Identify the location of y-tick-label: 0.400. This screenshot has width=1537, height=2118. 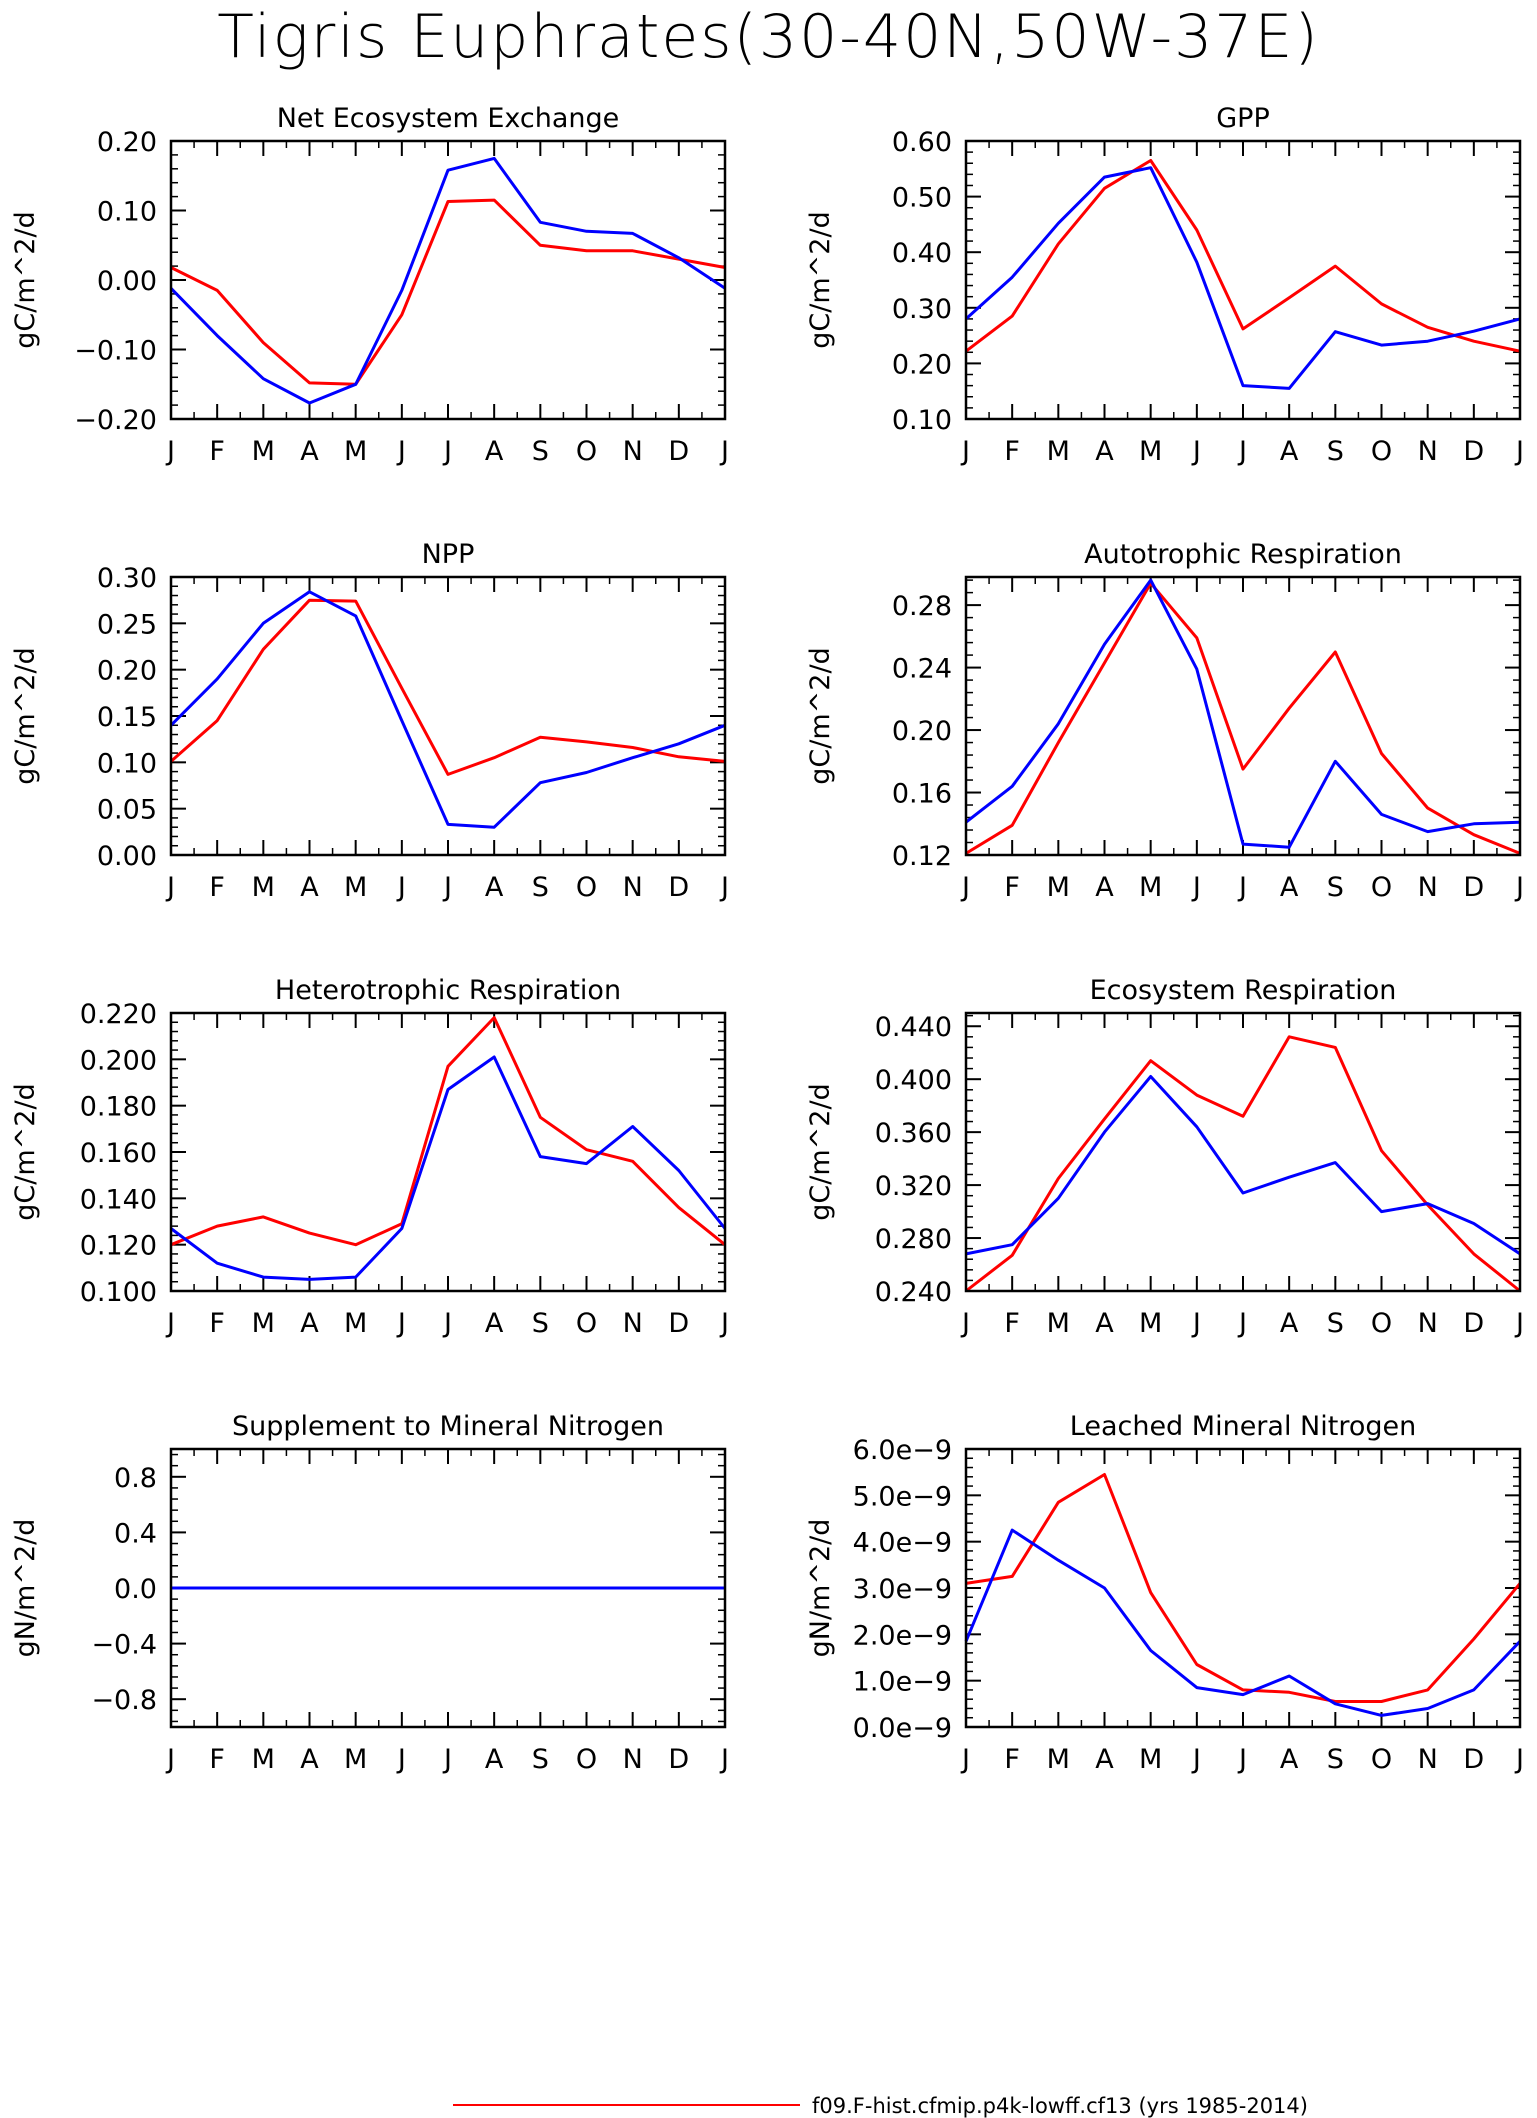
(913, 1080).